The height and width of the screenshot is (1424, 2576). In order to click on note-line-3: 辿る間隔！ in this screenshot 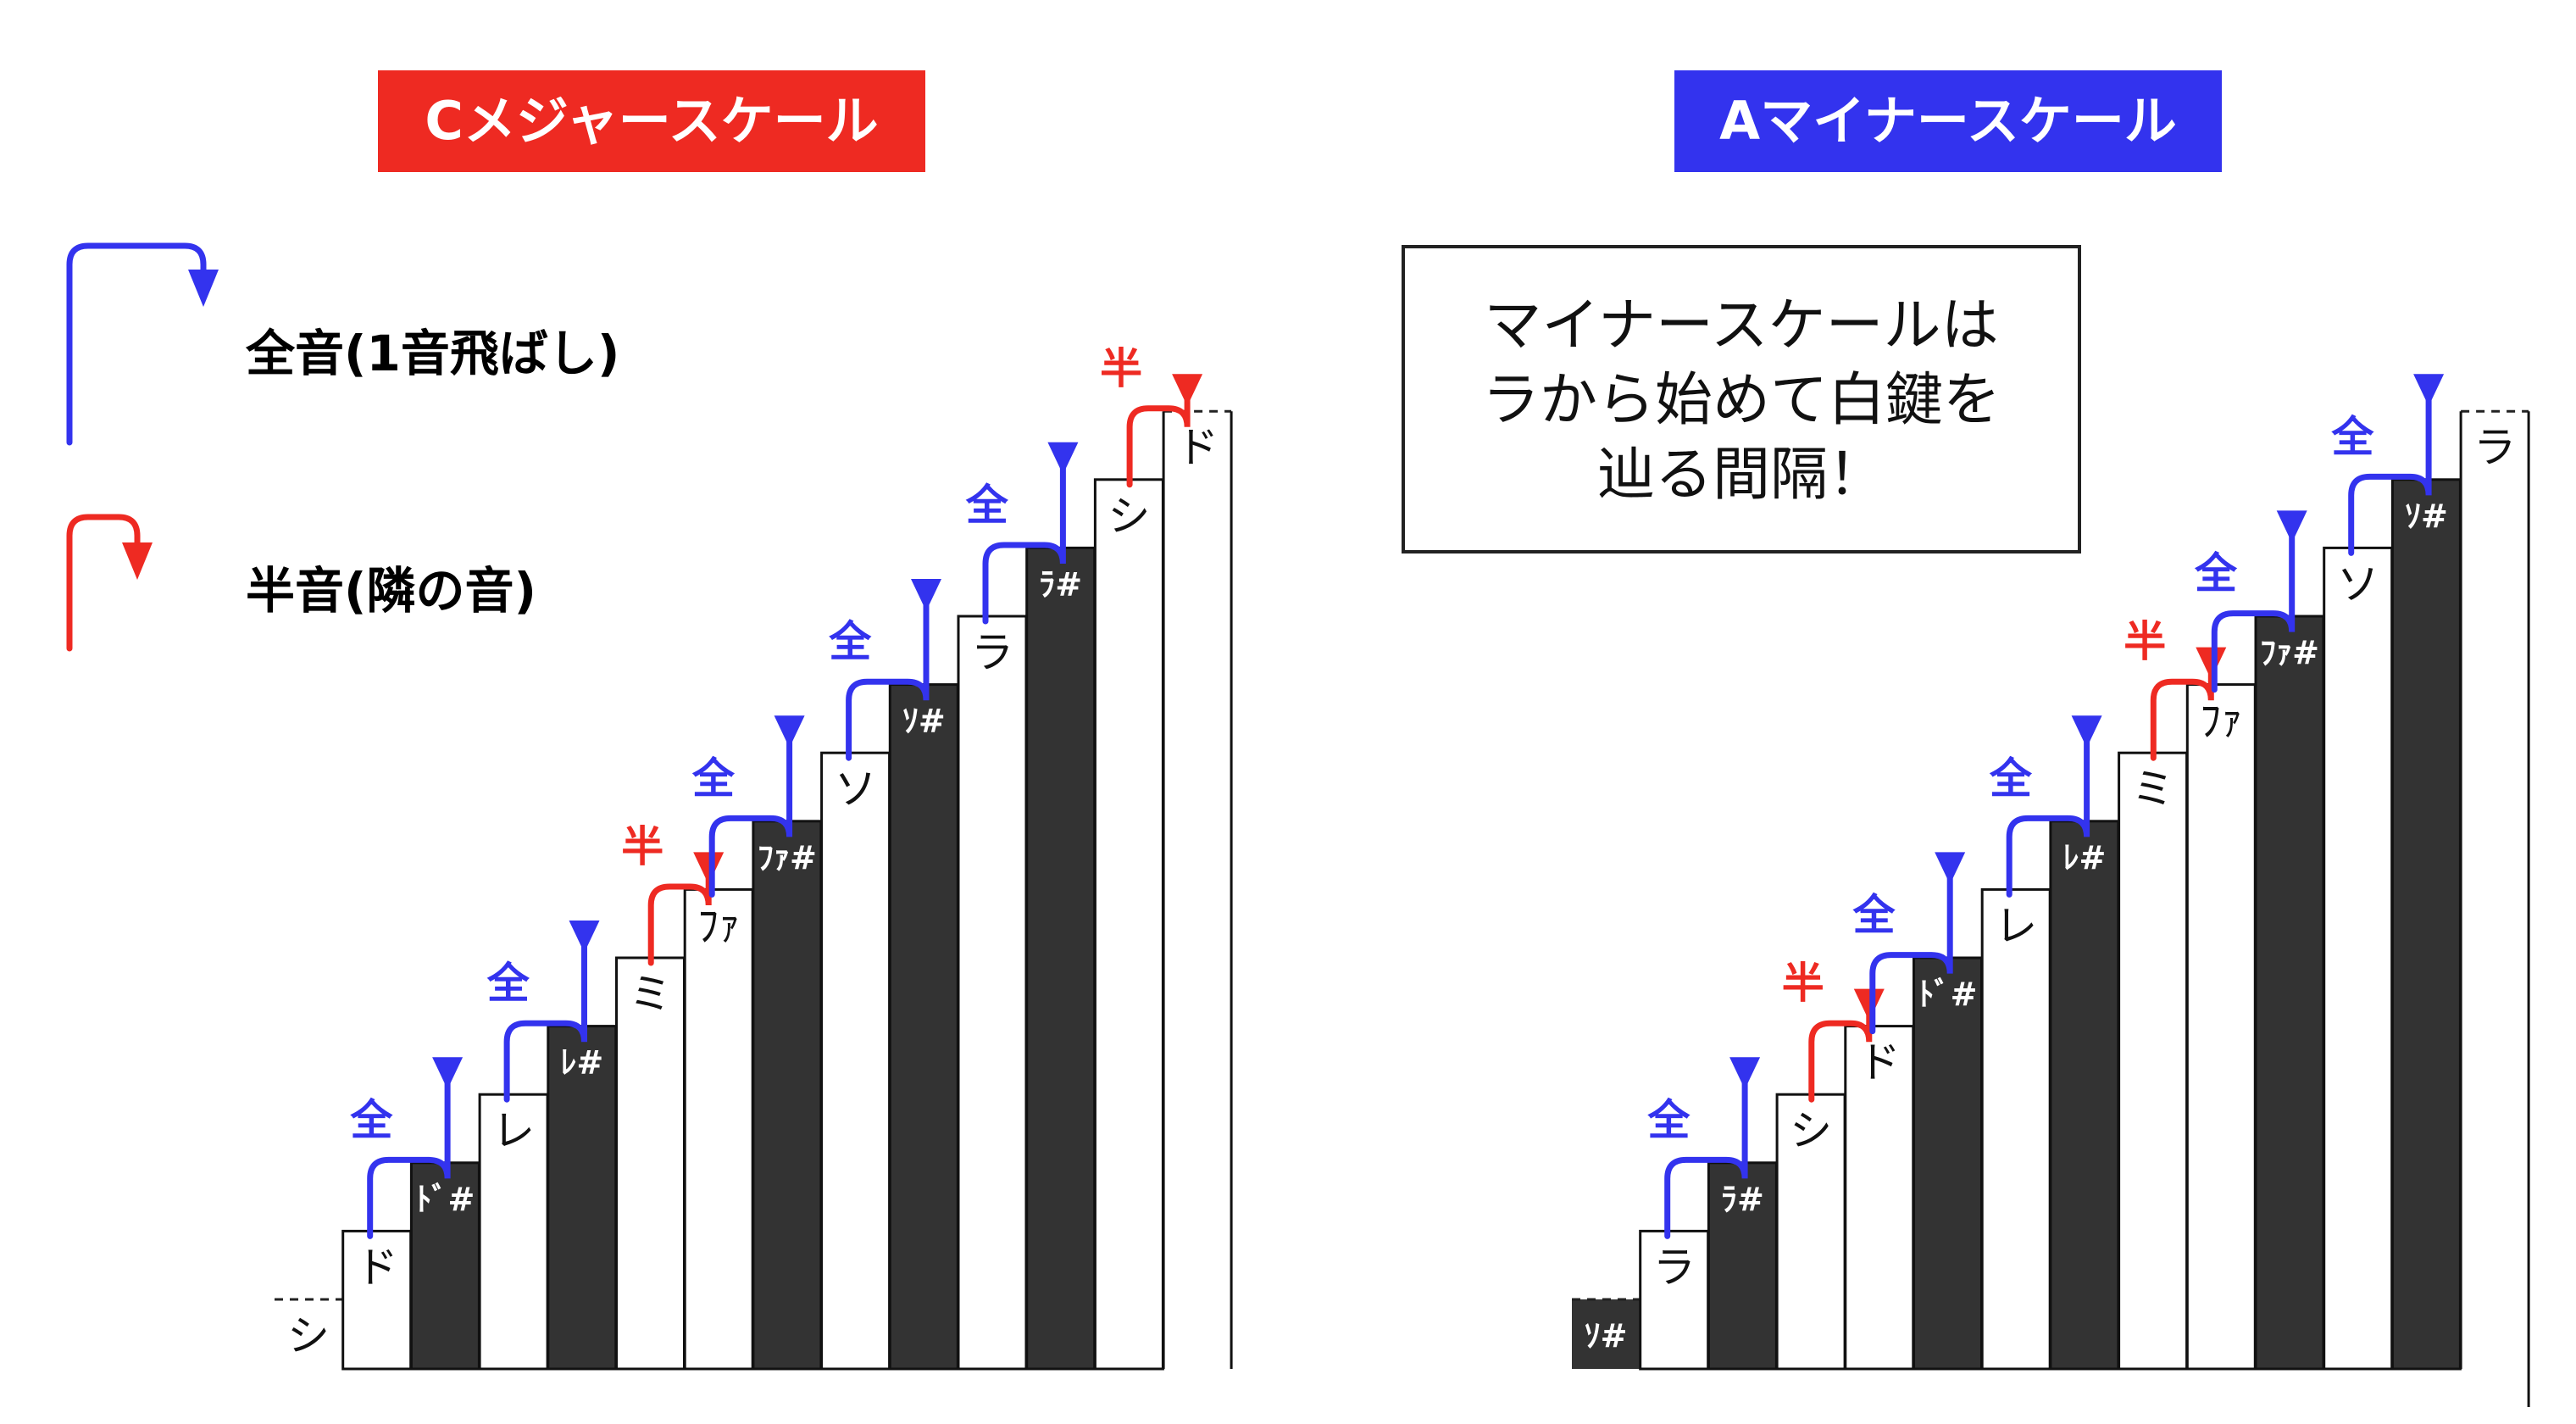, I will do `click(1740, 475)`.